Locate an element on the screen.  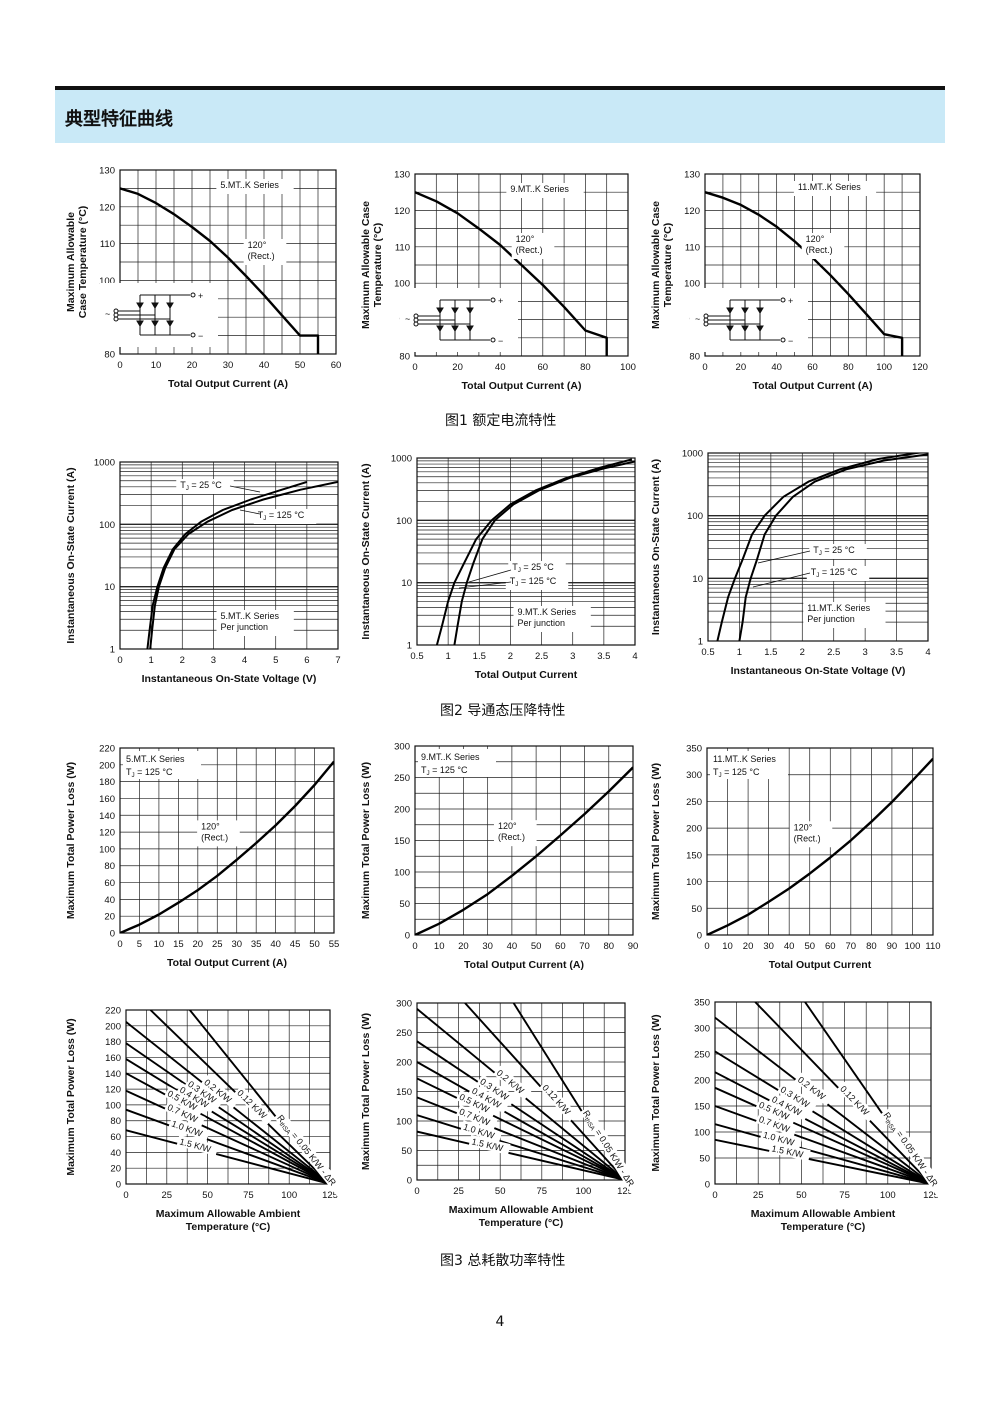
x-tick-label: 20 is located at coordinates (748, 946).